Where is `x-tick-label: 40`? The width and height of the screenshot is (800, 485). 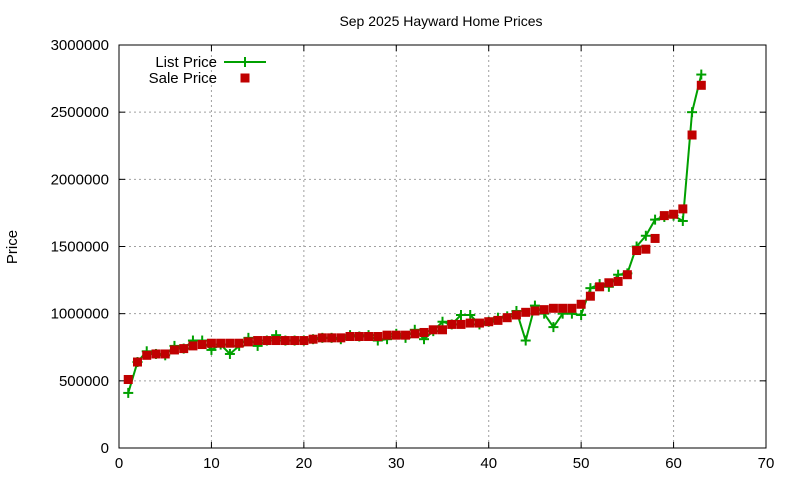 x-tick-label: 40 is located at coordinates (488, 463).